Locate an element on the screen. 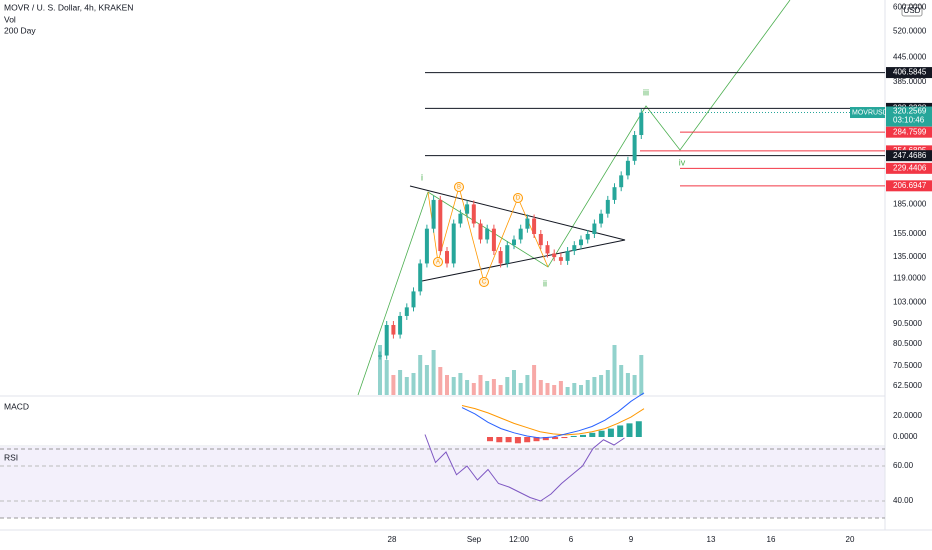 Image resolution: width=932 pixels, height=550 pixels. price-tick-label: 80.5000 is located at coordinates (907, 343).